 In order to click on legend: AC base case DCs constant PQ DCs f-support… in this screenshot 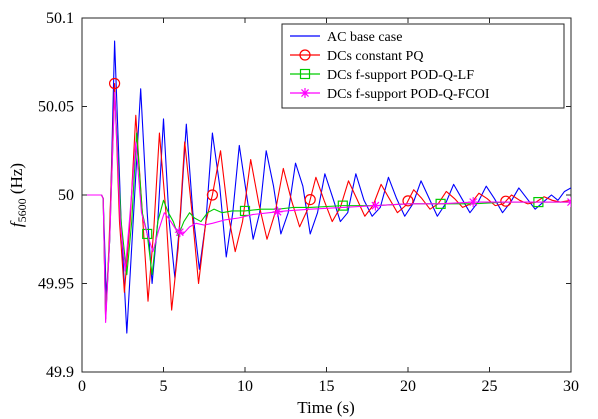, I will do `click(423, 66)`.